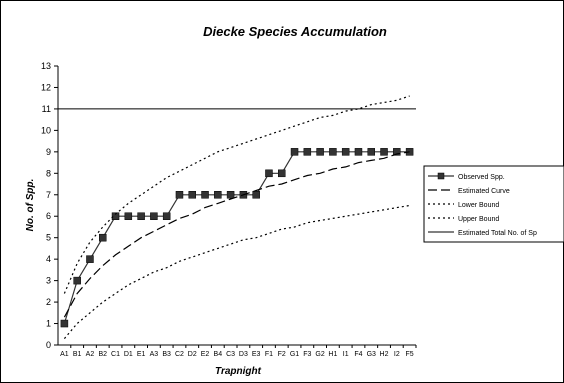 Image resolution: width=564 pixels, height=383 pixels. I want to click on x-tick-label: D1, so click(128, 354).